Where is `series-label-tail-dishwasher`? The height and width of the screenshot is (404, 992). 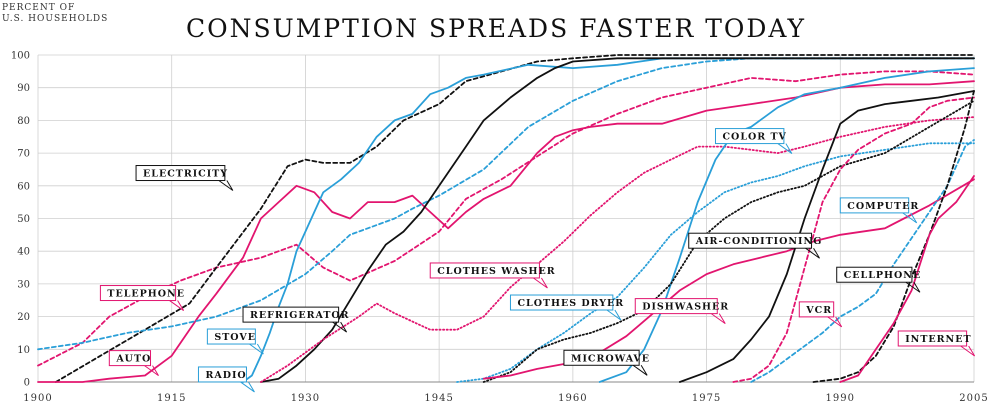 series-label-tail-dishwasher is located at coordinates (718, 319).